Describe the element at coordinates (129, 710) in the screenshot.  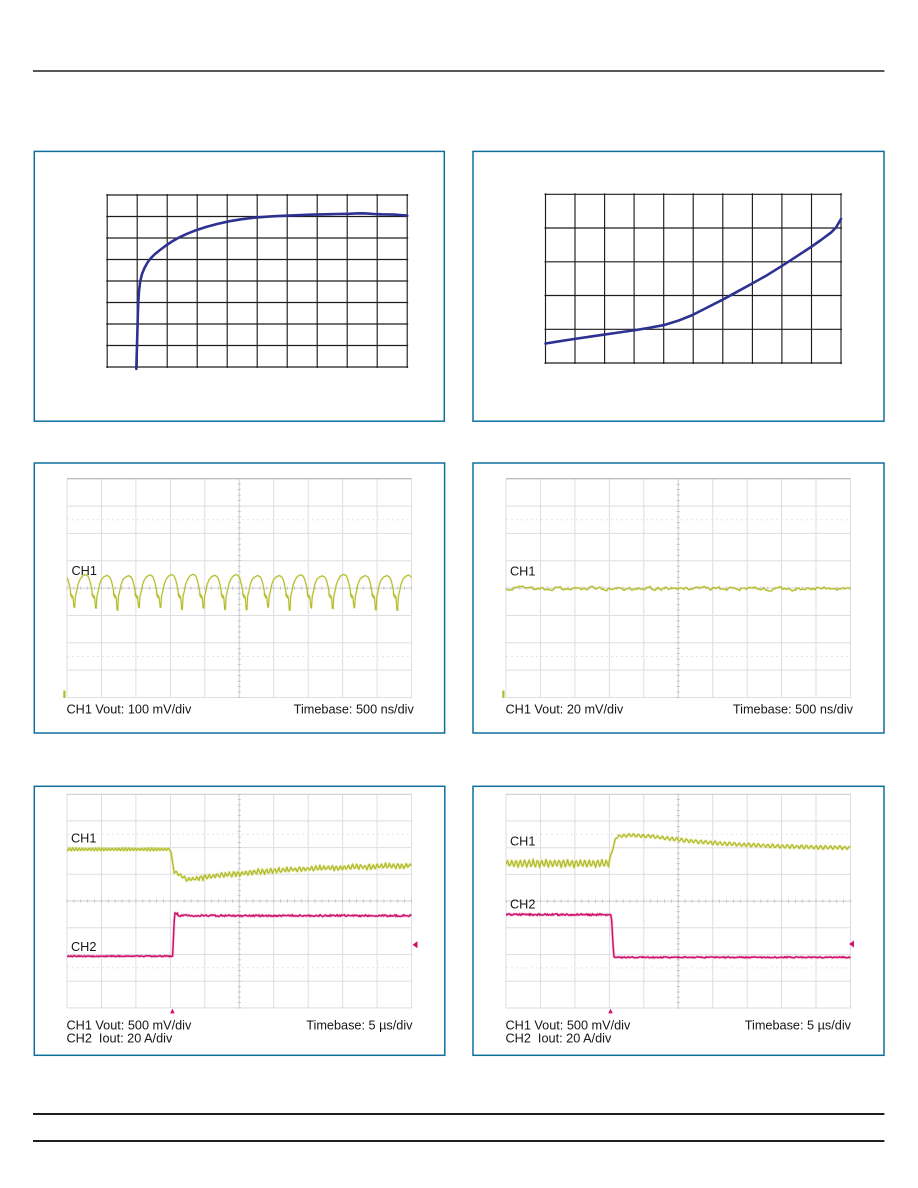
I see `svg-text: CH1 Vout: 100 mV/div` at that location.